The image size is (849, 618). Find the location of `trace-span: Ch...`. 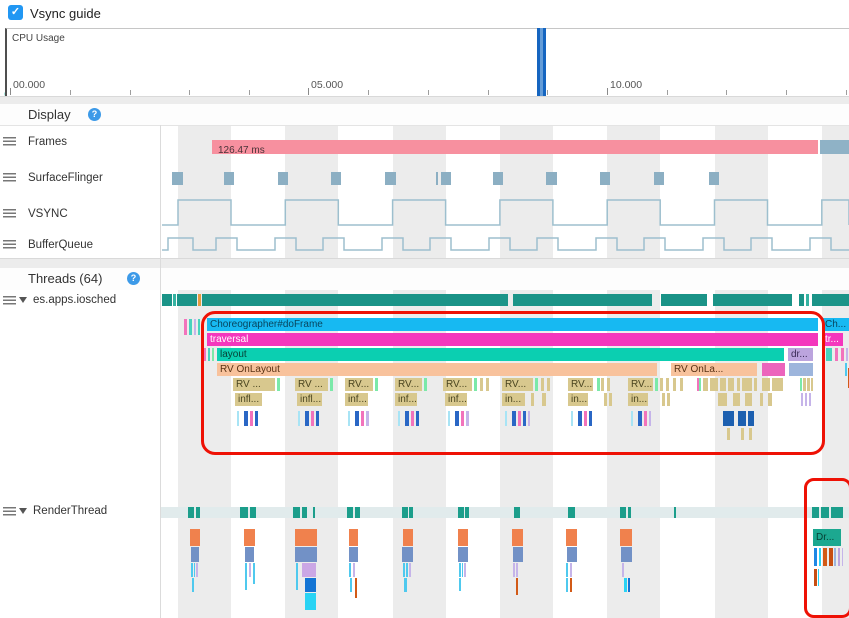

trace-span: Ch... is located at coordinates (835, 324).